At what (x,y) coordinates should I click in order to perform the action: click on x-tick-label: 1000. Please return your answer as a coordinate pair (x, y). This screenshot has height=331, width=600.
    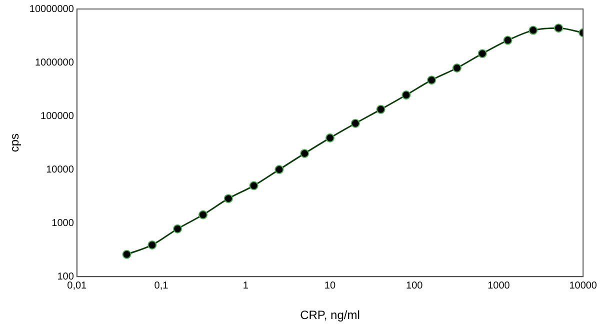
    Looking at the image, I should click on (499, 286).